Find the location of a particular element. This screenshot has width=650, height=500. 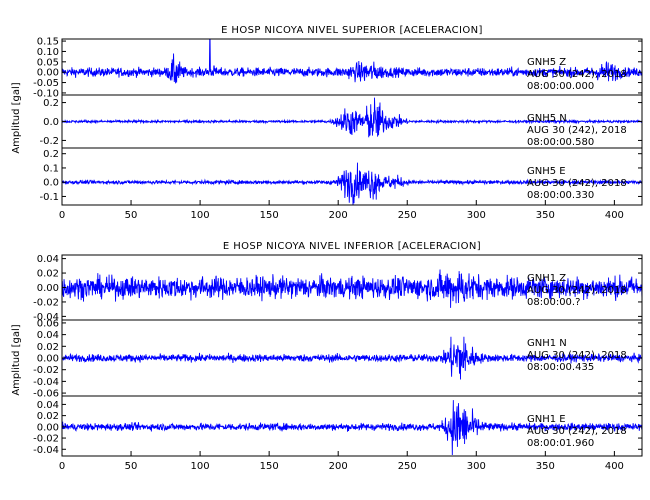

y-tick-label: -0.06 is located at coordinates (46, 394).